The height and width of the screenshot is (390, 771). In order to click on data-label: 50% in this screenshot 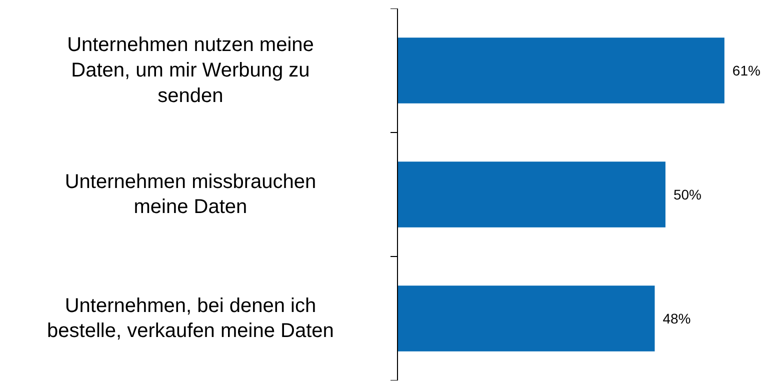, I will do `click(687, 194)`.